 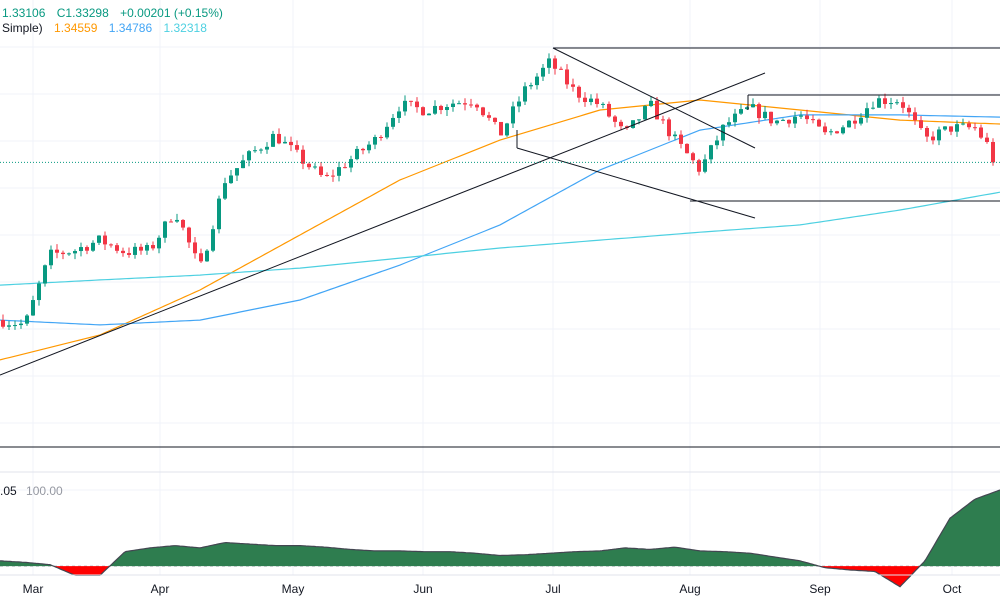 What do you see at coordinates (500, 576) in the screenshot?
I see `oscillator-negative-area` at bounding box center [500, 576].